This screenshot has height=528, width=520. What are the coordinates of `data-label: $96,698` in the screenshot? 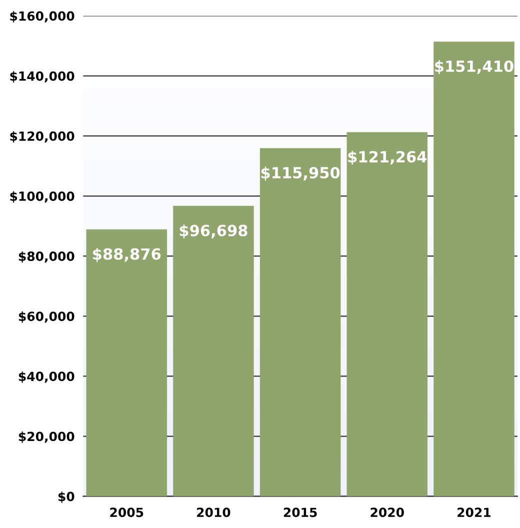 It's located at (214, 231).